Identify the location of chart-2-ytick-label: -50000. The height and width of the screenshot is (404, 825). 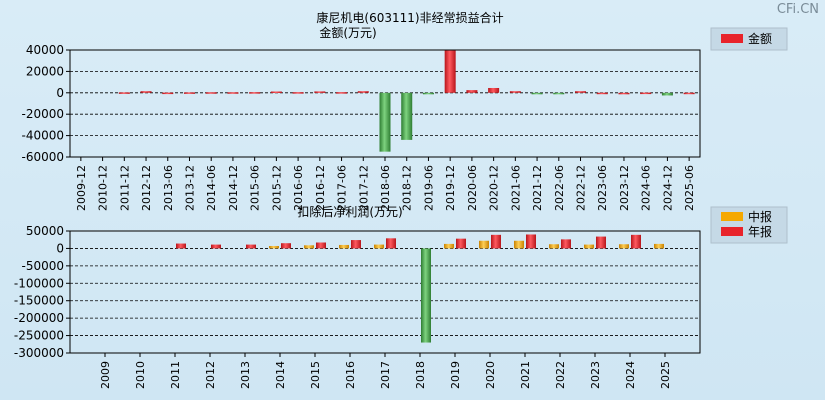
(42, 266).